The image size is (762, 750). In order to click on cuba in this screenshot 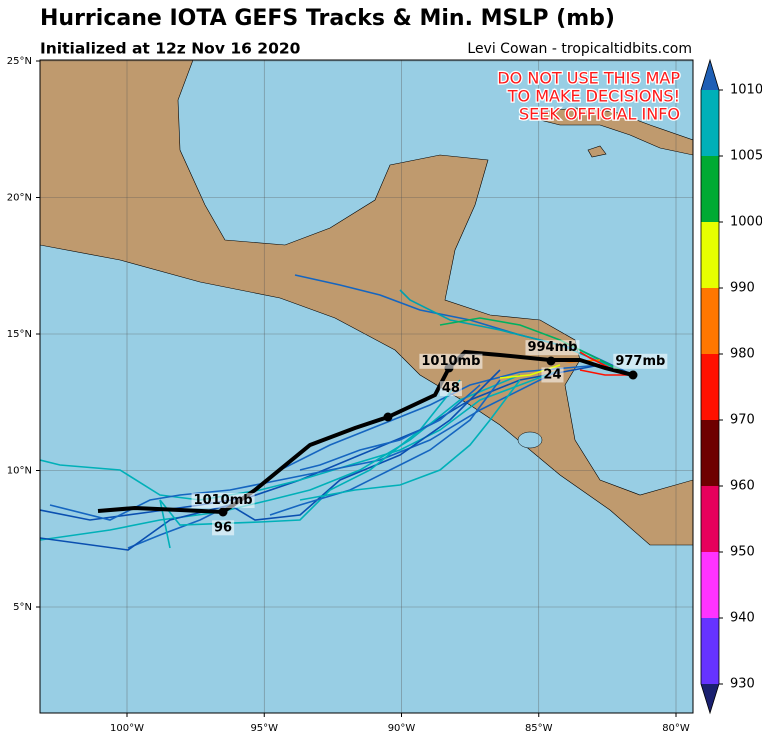, I will do `click(616, 131)`.